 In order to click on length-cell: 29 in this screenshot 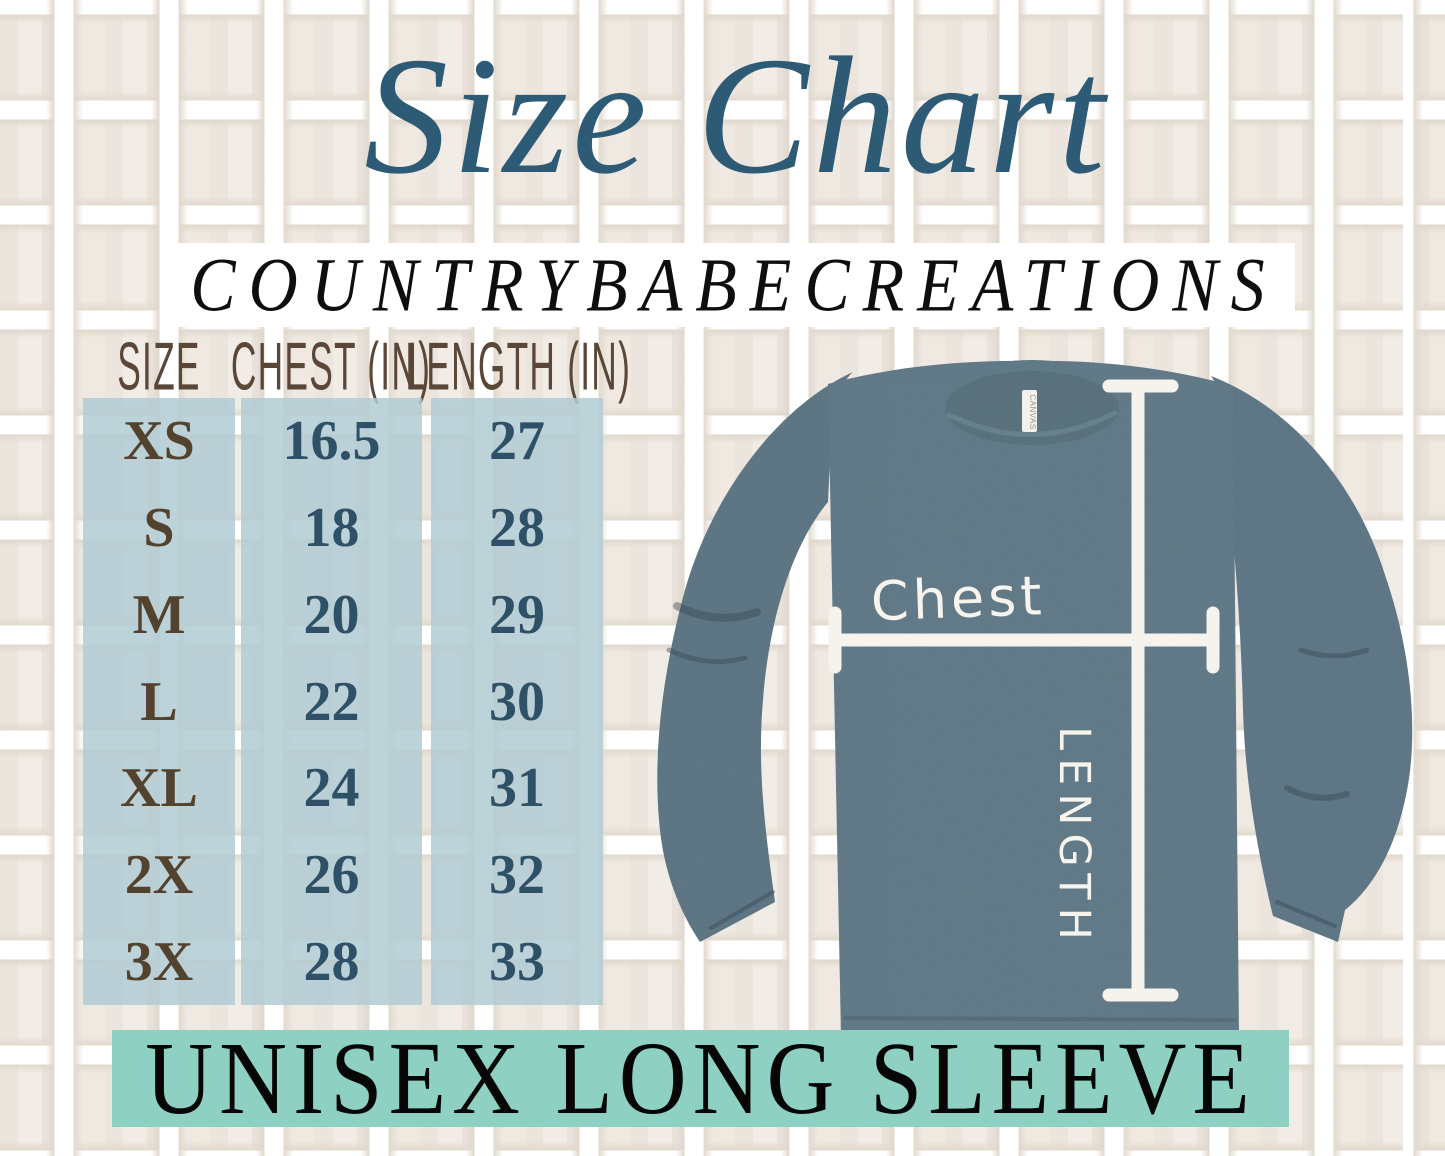, I will do `click(517, 614)`.